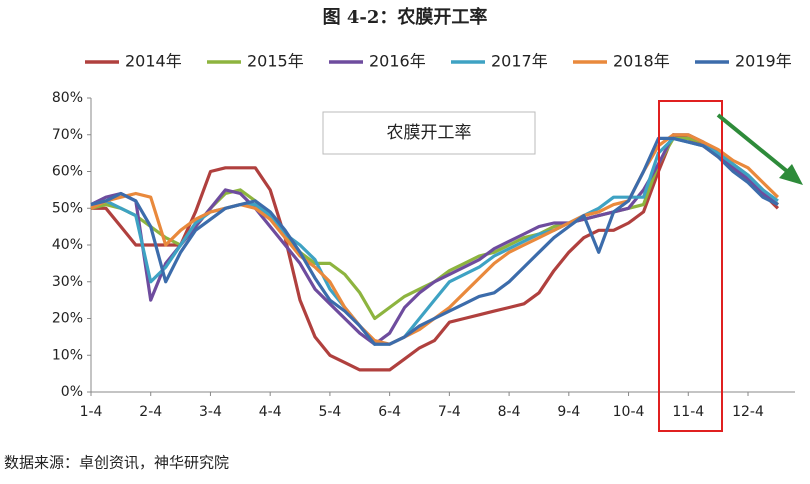 Image resolution: width=810 pixels, height=484 pixels. I want to click on y-tick-label: 40%, so click(67, 245).